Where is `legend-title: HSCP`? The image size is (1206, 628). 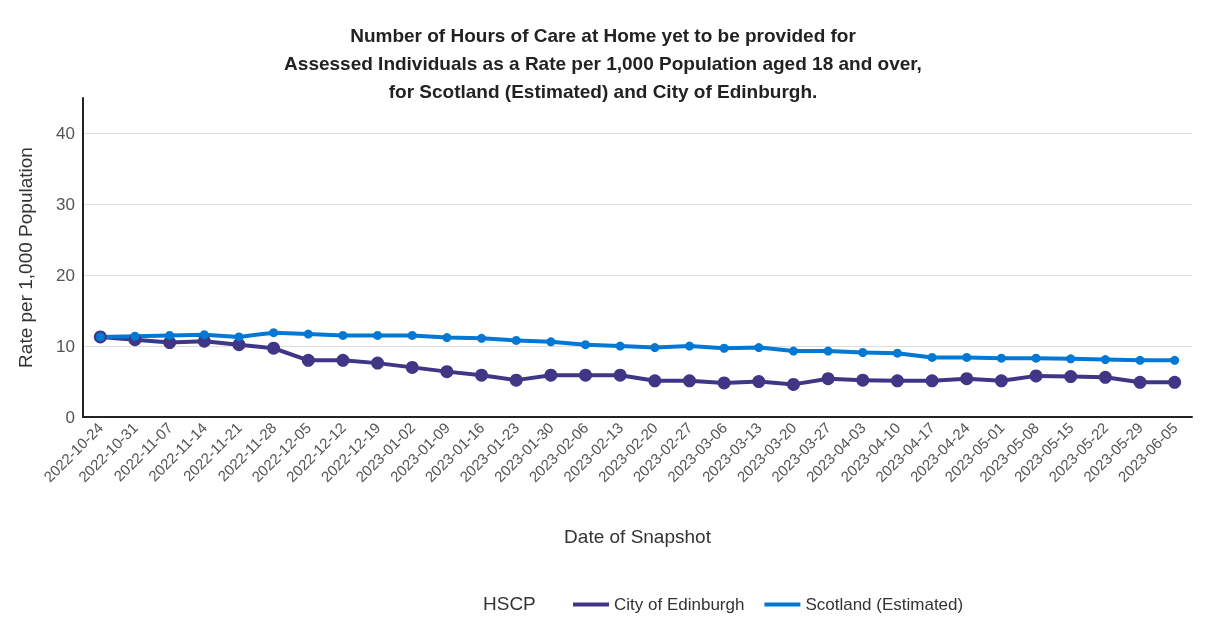
legend-title: HSCP is located at coordinates (509, 603).